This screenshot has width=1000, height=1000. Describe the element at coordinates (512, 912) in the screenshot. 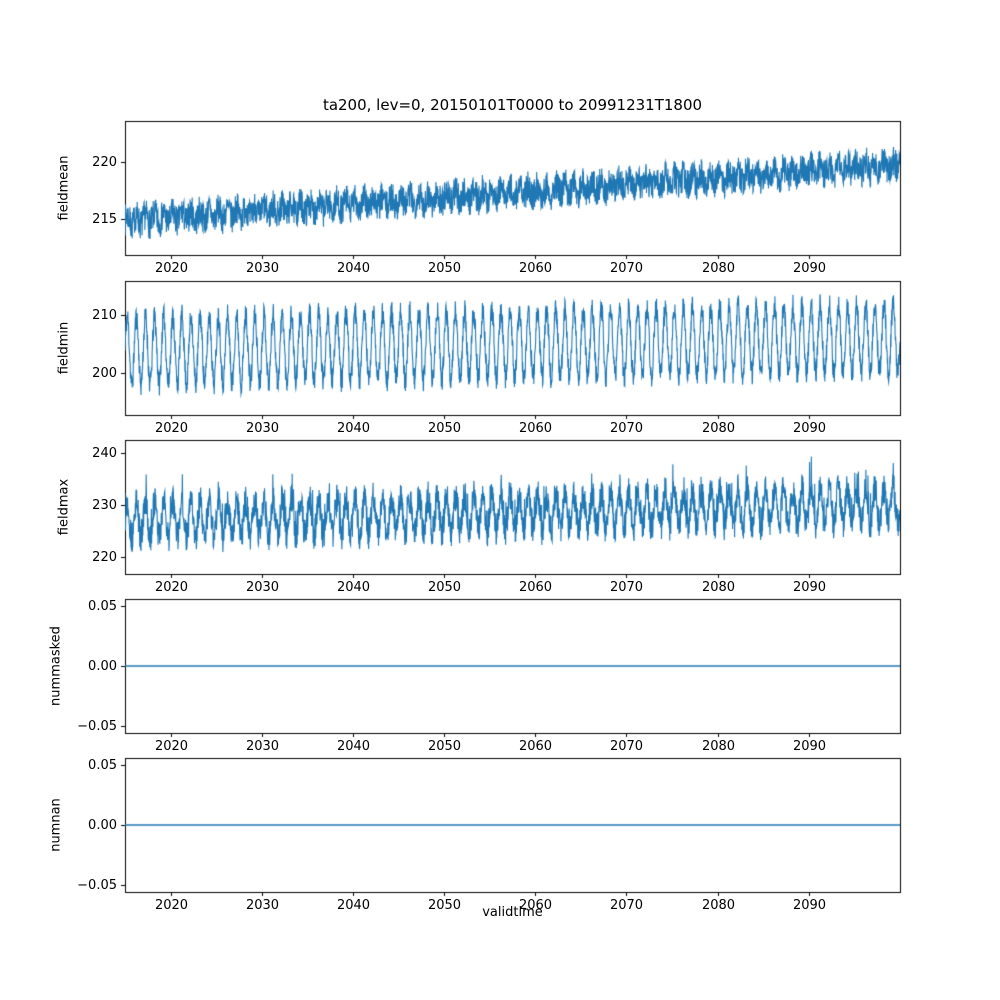

I see `x-axis-label: validtime` at that location.